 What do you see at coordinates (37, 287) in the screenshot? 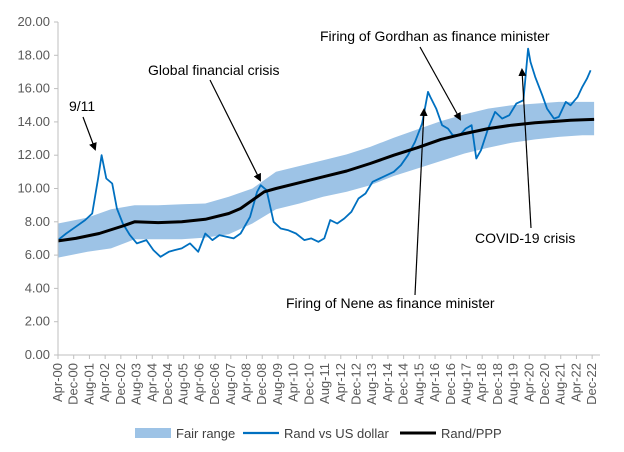
I see `y-tick-label: 4.00` at bounding box center [37, 287].